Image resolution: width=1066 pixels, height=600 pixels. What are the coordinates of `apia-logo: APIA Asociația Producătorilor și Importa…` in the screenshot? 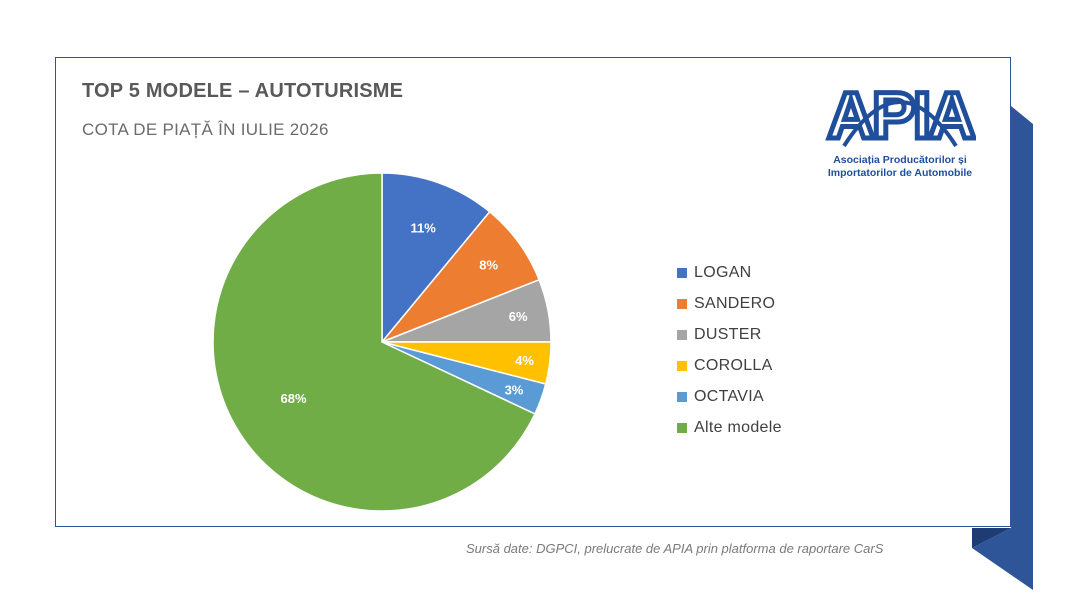 It's located at (902, 131).